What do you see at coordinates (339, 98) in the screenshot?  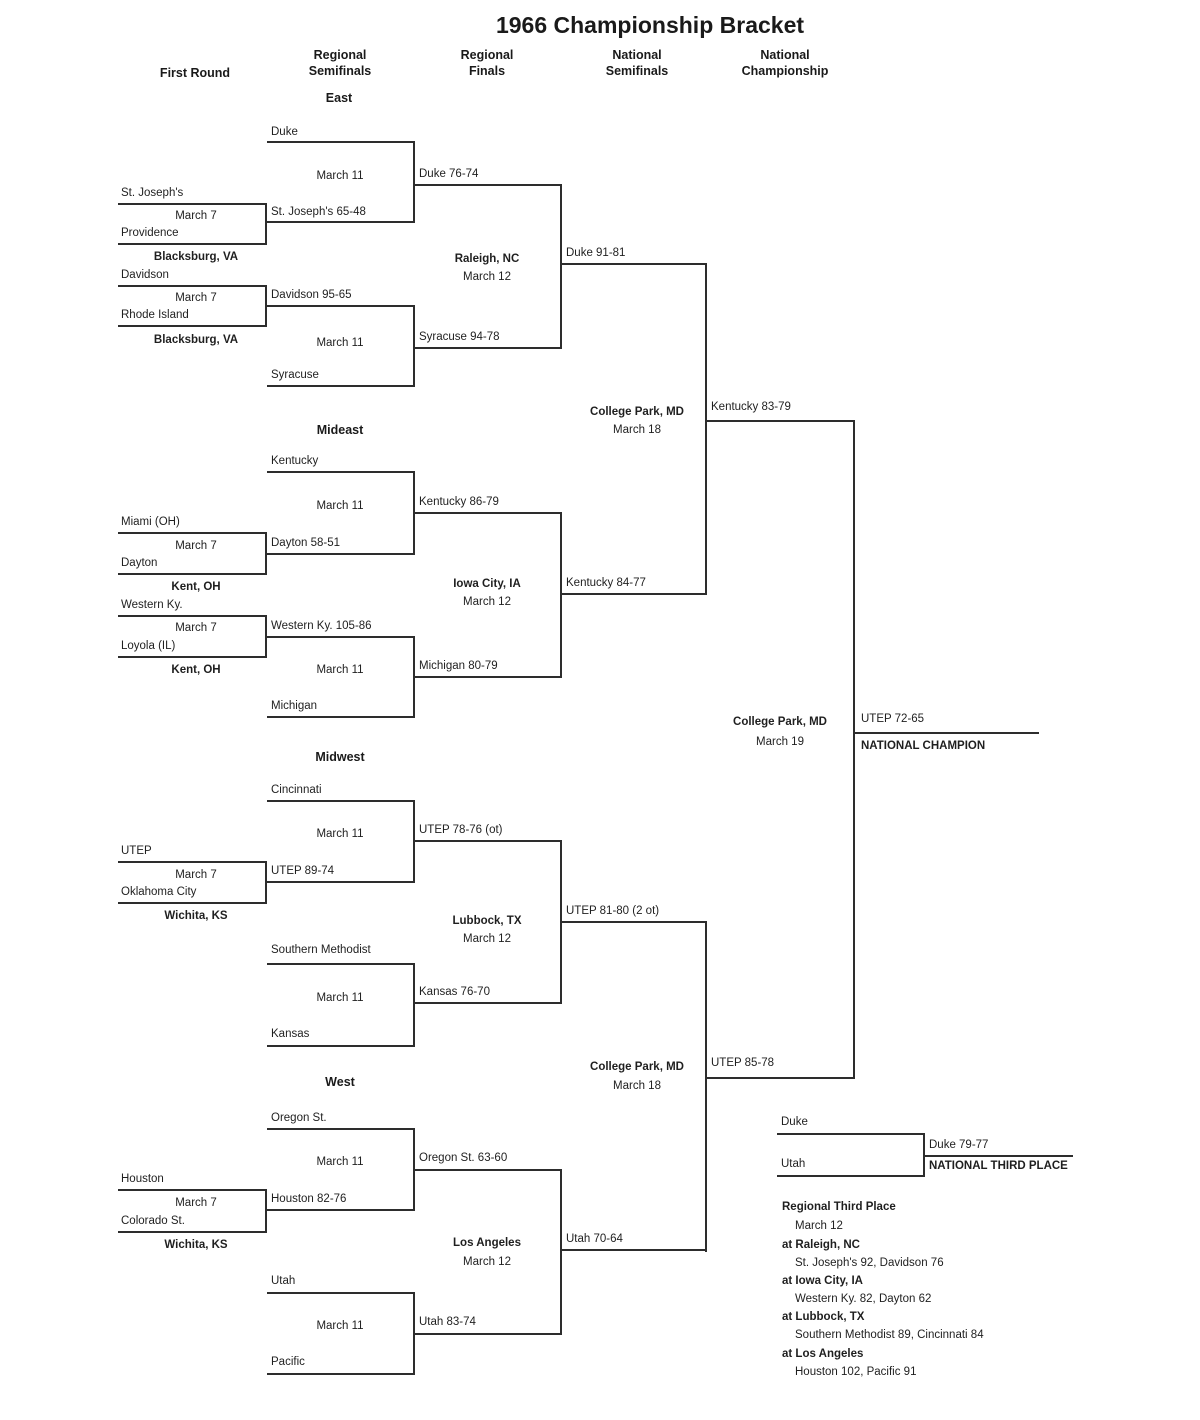 I see `region-header-east: East` at bounding box center [339, 98].